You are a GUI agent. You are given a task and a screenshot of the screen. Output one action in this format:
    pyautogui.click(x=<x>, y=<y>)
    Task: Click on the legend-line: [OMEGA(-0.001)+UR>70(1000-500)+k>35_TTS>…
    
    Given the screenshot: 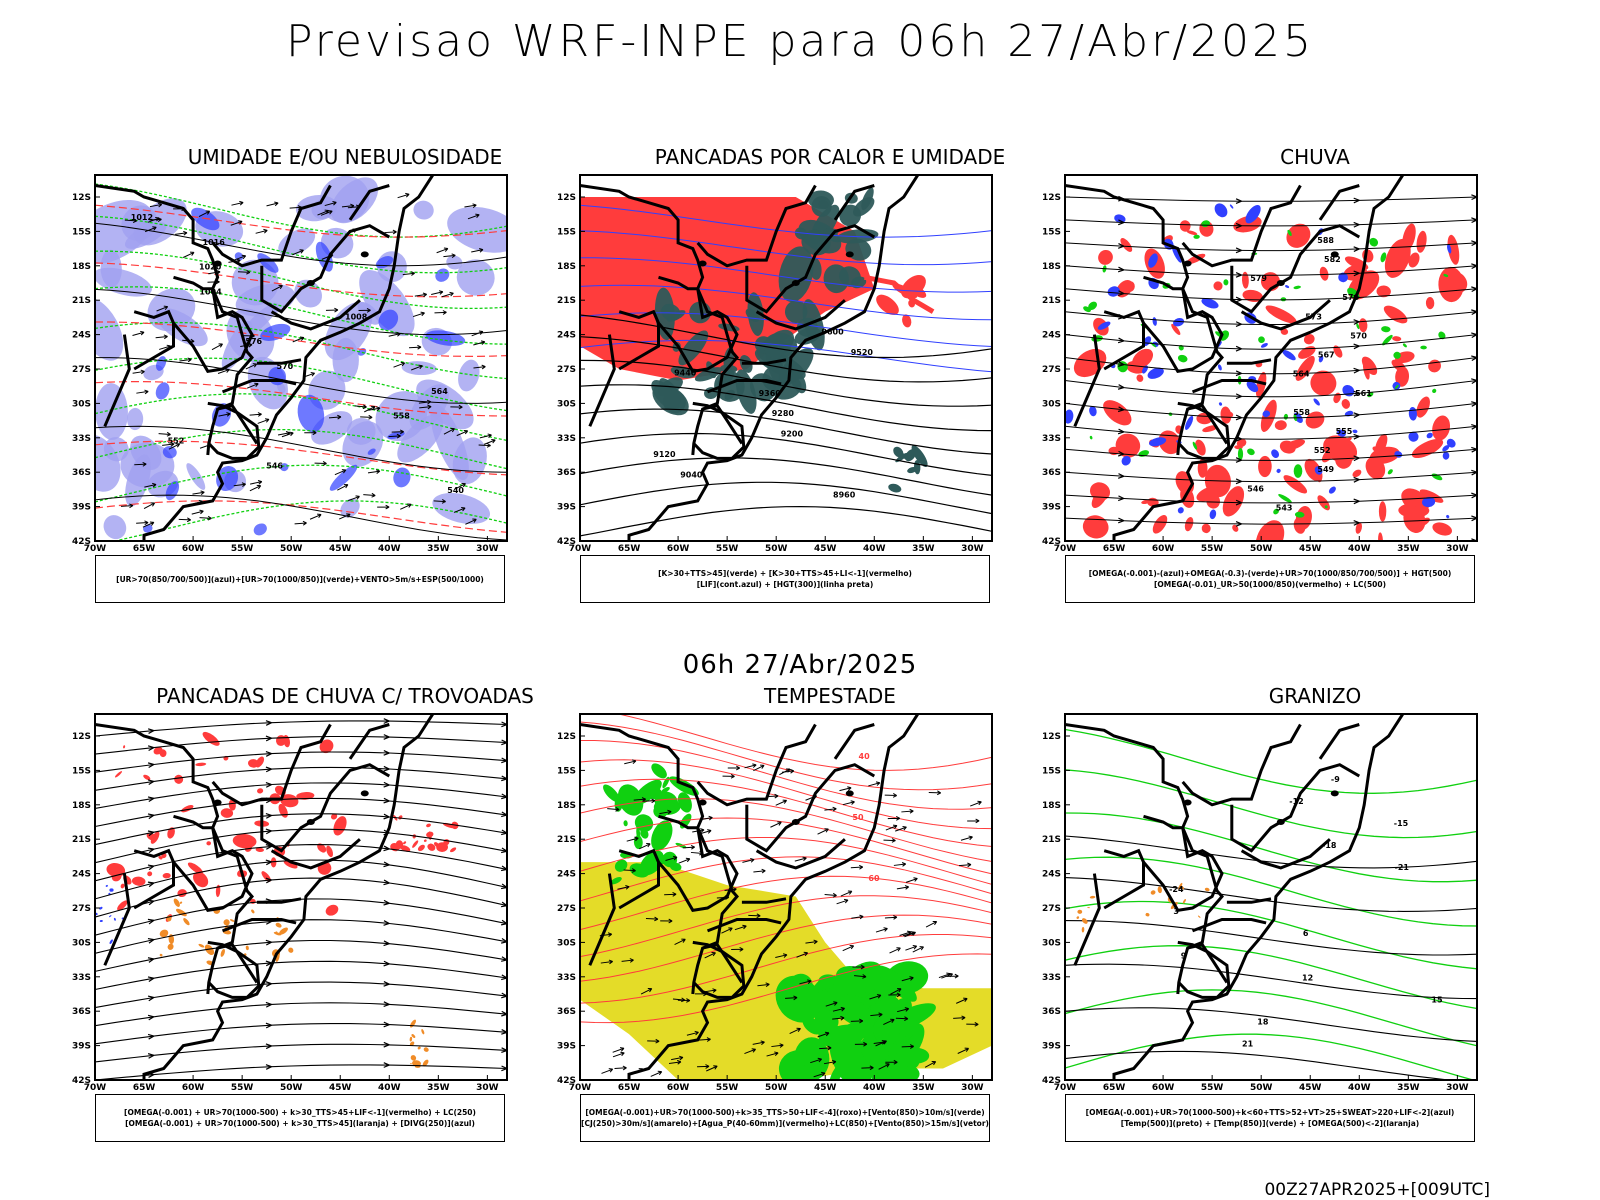 What is the action you would take?
    pyautogui.click(x=785, y=1112)
    